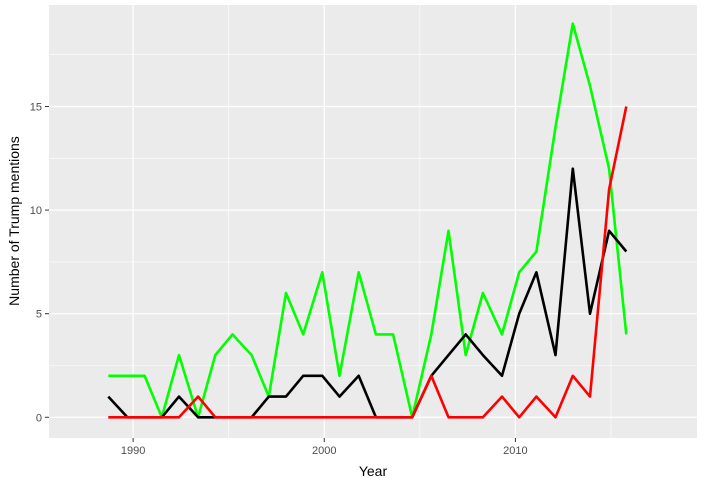 The image size is (705, 484). I want to click on x-axis-ticks: 1990 2000 2010, so click(324, 447).